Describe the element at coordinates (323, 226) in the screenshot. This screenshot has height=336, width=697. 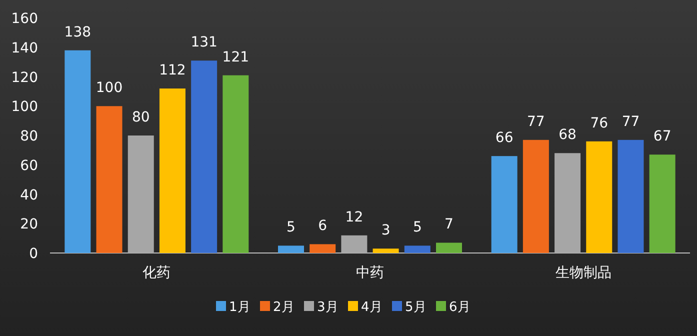
I see `data-label: 6` at that location.